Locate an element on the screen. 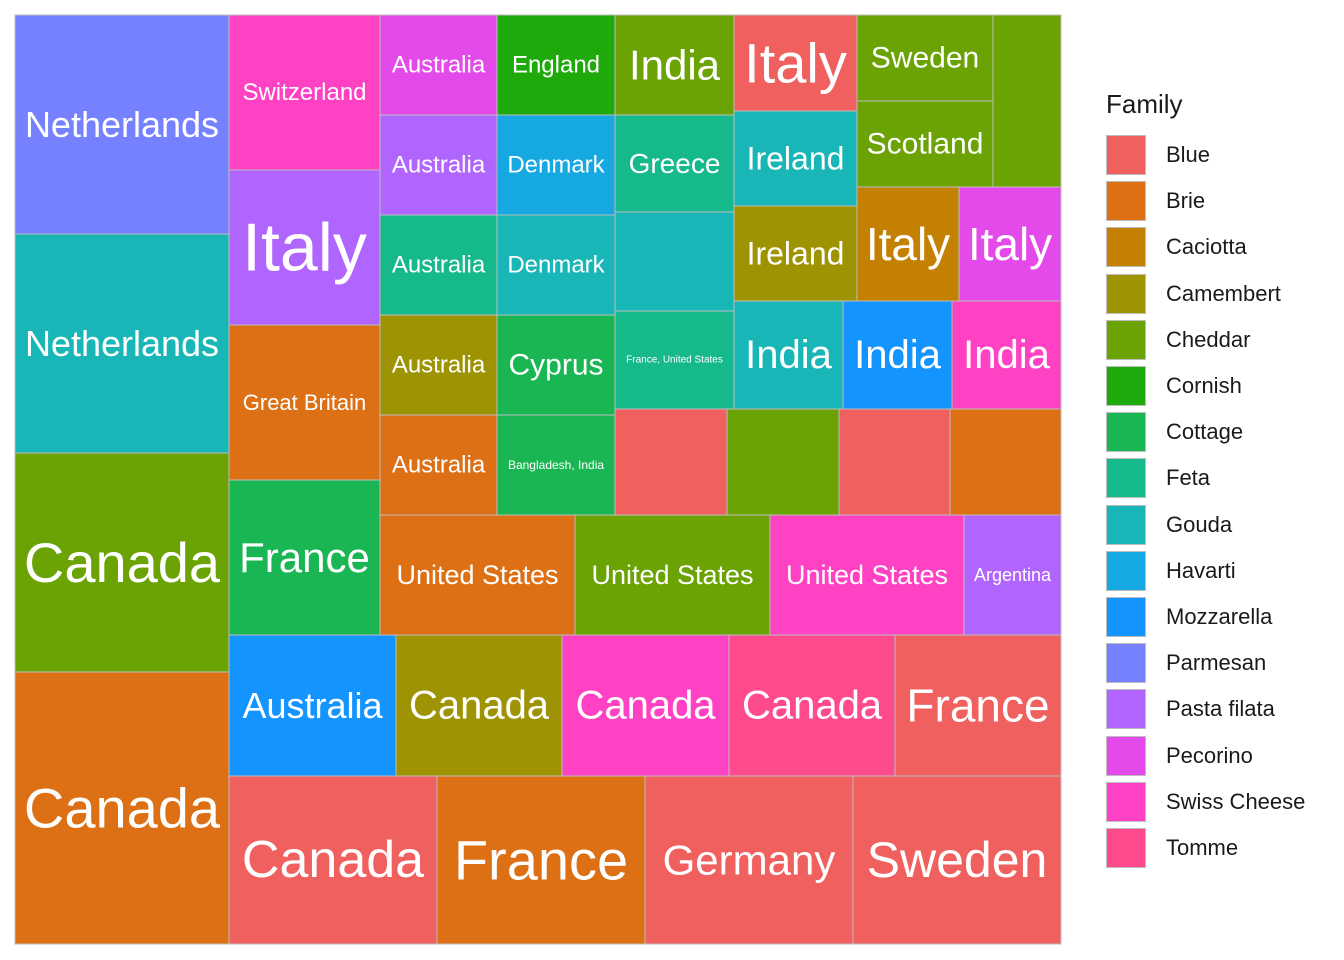 Image resolution: width=1344 pixels, height=960 pixels. tile-australia-feta: Australia is located at coordinates (438, 265).